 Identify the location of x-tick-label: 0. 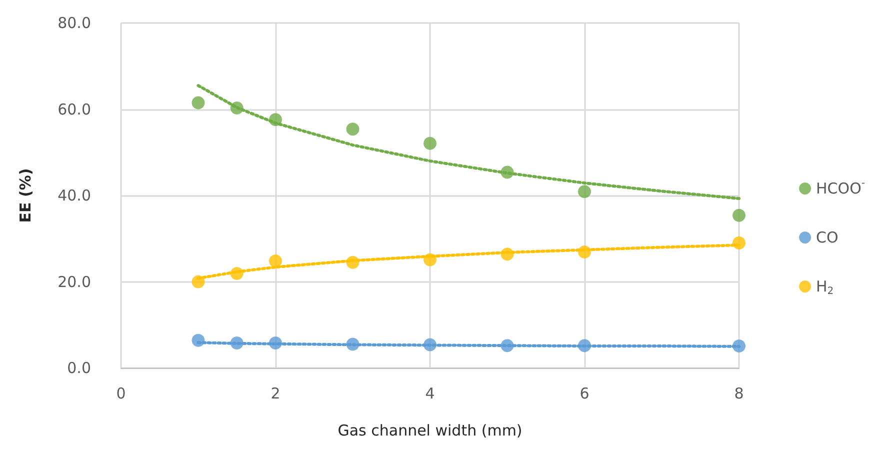
(121, 393).